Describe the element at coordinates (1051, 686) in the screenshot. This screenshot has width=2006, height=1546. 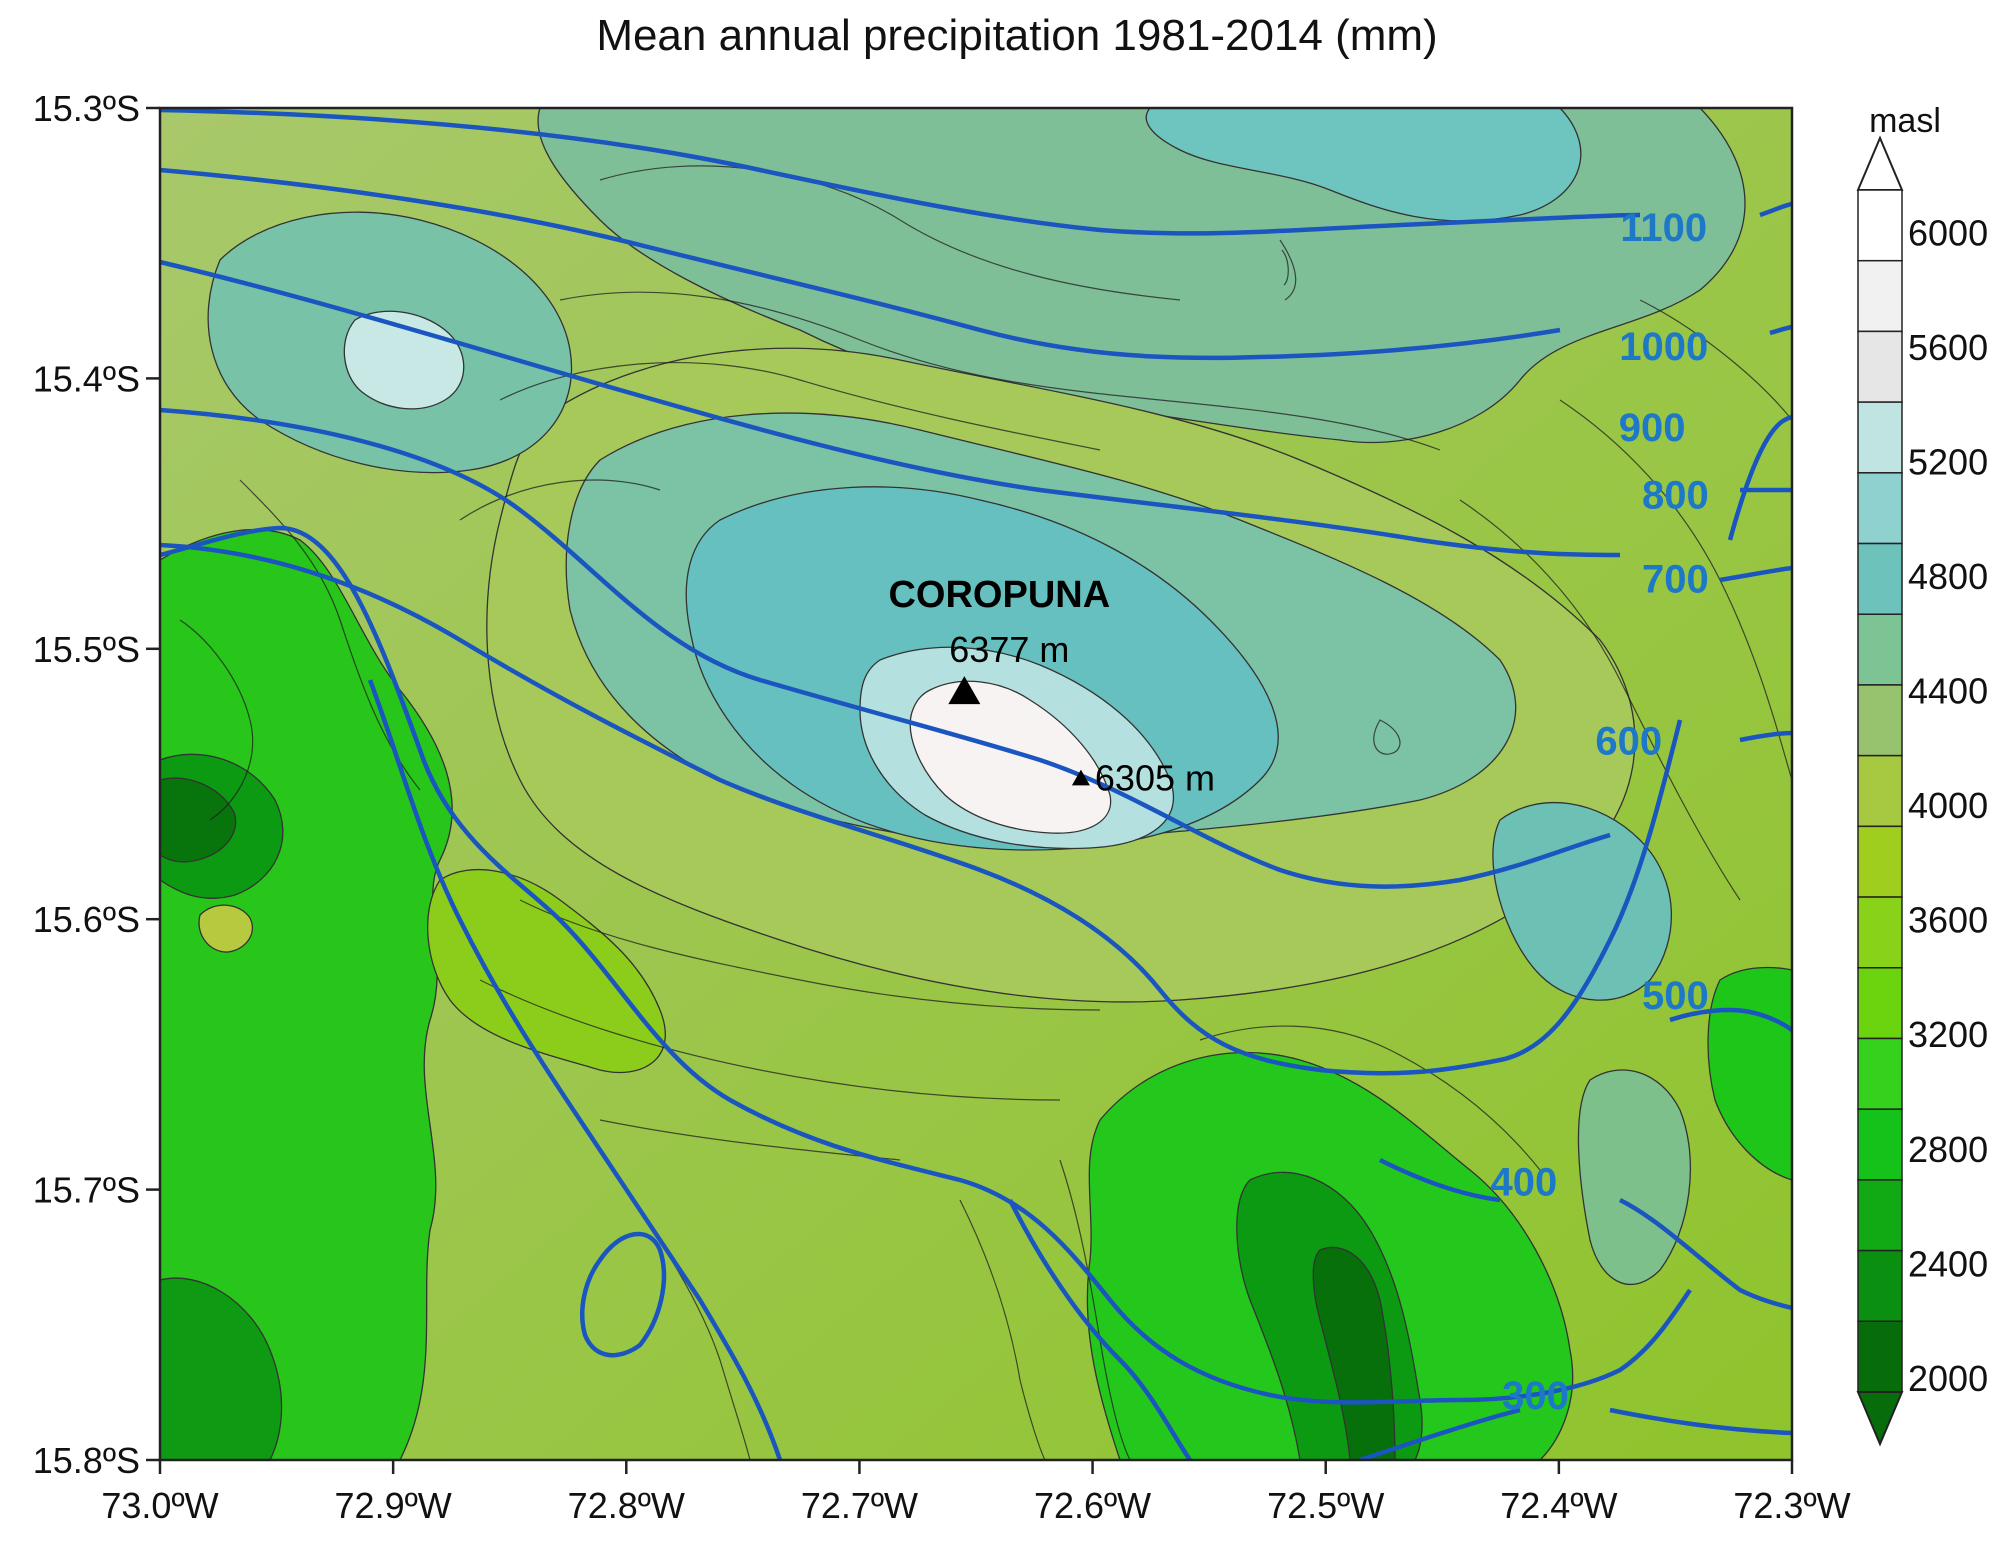
I see `peaks-layer: COROPUNA 6377 m 6305 m` at that location.